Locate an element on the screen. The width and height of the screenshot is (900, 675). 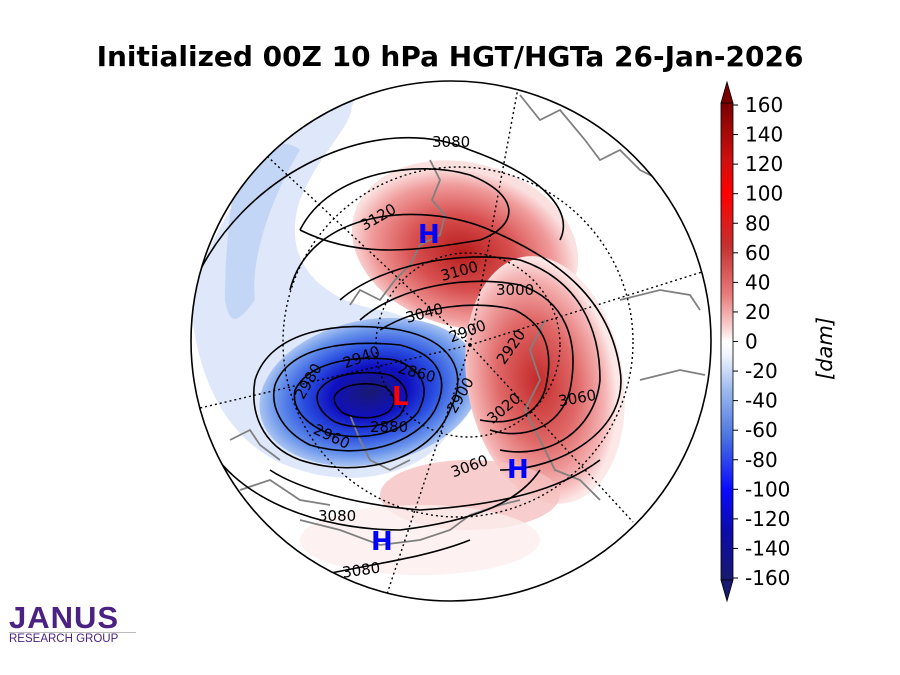
logo-sub-text: RESEARCH GROUP is located at coordinates (64, 639).